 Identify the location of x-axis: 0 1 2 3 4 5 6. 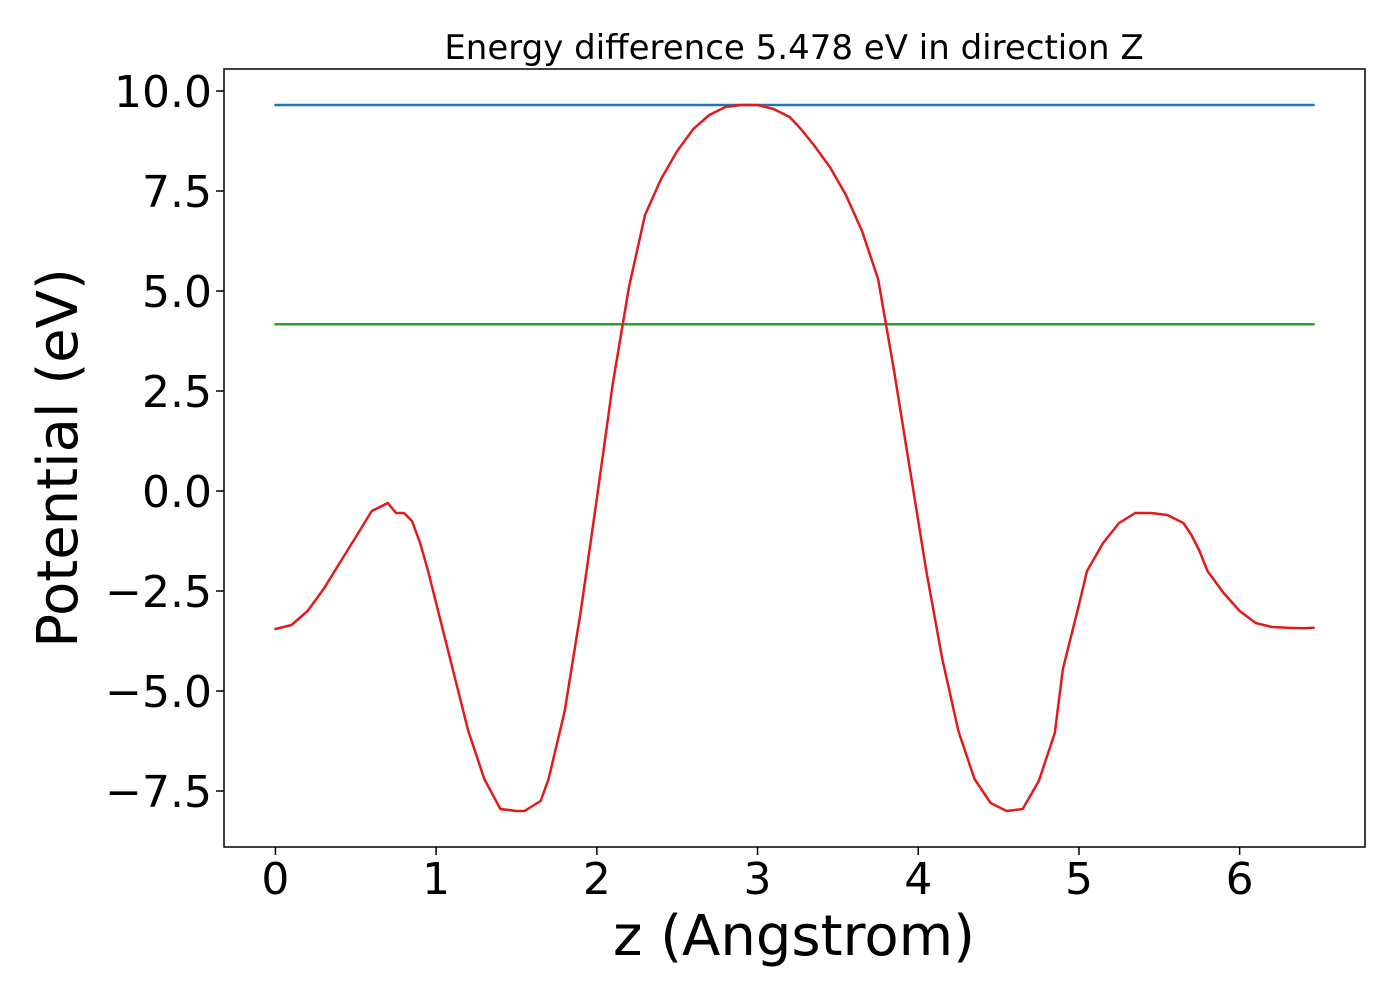
(757, 876).